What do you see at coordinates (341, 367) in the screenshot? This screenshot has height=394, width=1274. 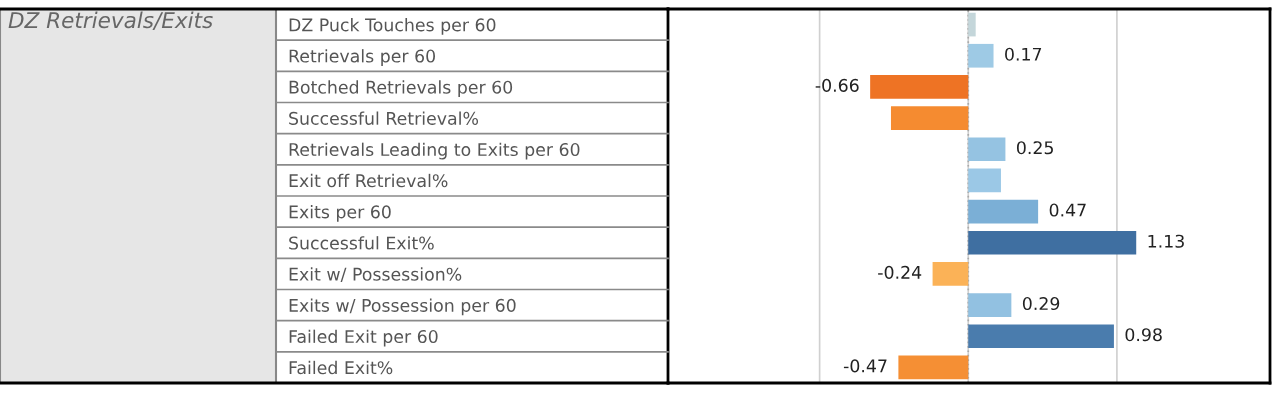 I see `y-tick-label: Failed Exit%` at bounding box center [341, 367].